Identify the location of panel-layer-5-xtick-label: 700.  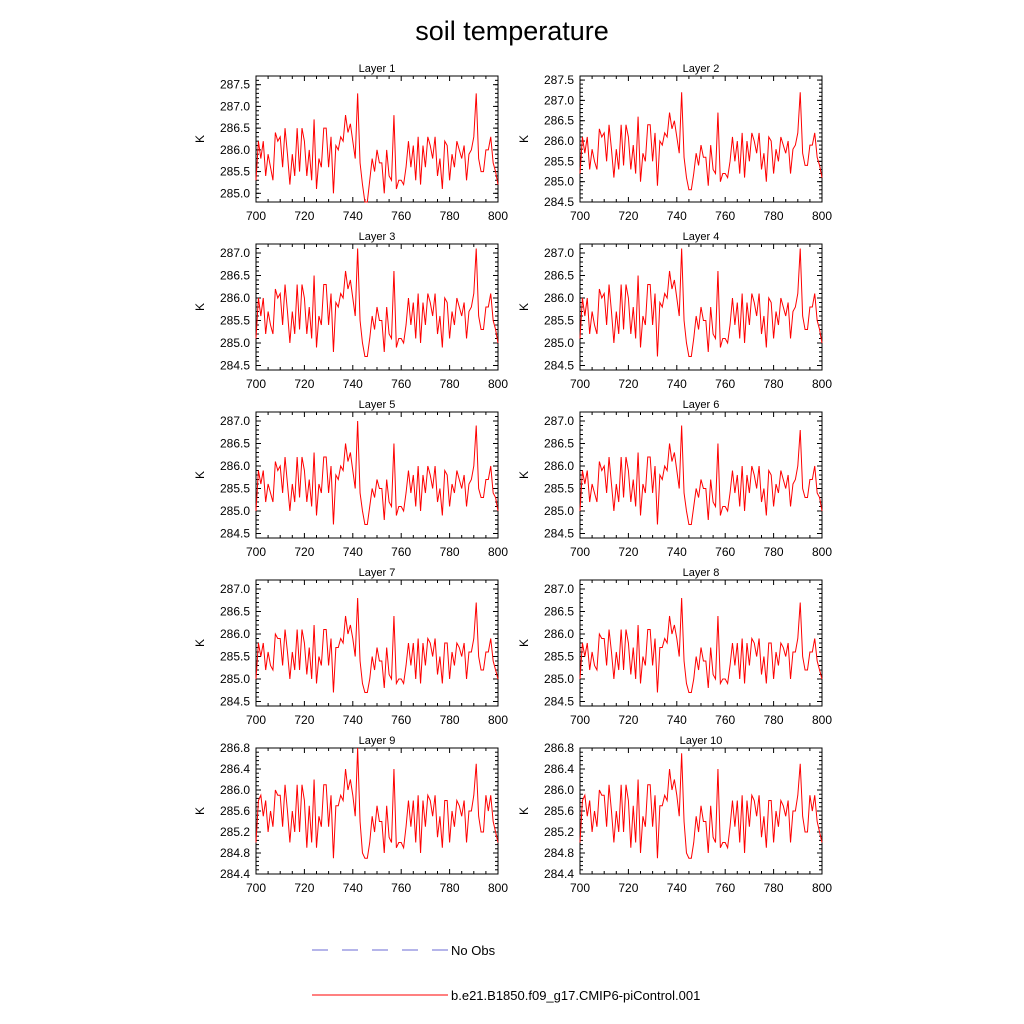
(256, 552).